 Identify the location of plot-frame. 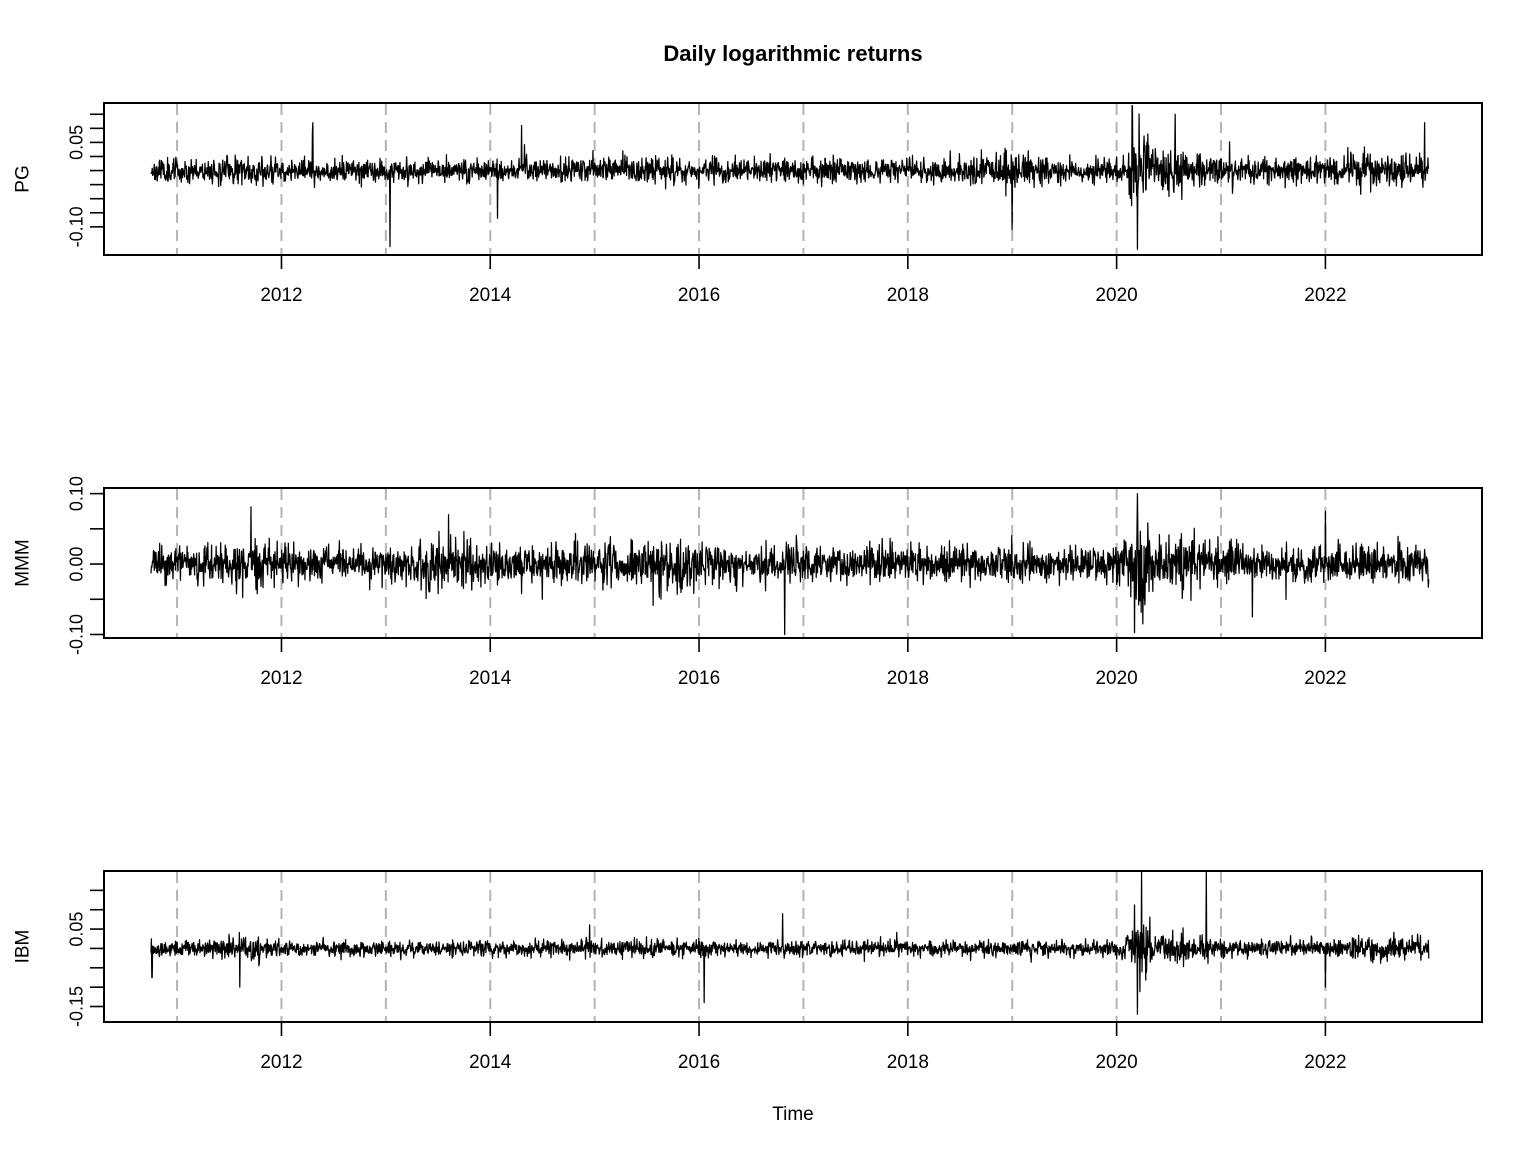
(793, 179).